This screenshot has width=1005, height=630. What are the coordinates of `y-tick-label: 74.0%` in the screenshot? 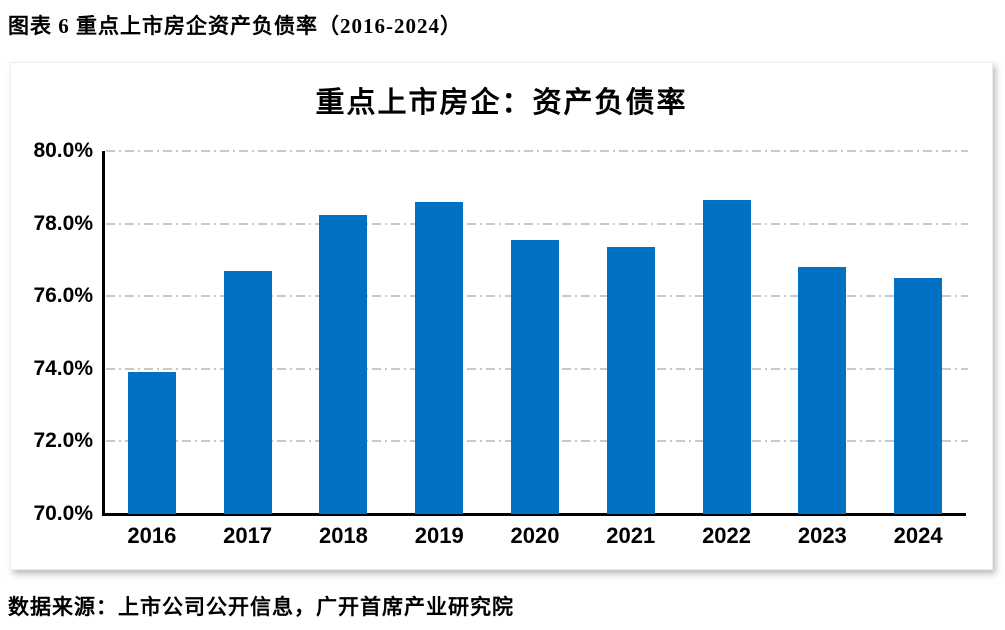 It's located at (63, 368).